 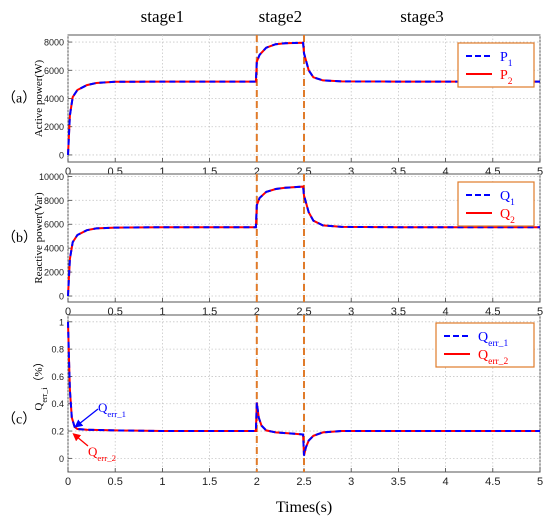 I want to click on y-axis-label-suffix: （%）, so click(x=38, y=371).